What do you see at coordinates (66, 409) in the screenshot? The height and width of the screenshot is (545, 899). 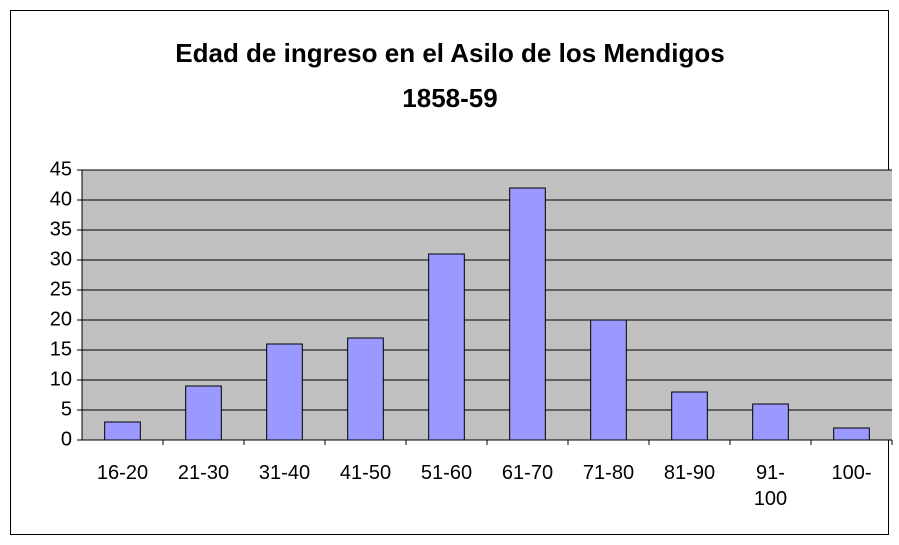 I see `y-tick-label: 5` at bounding box center [66, 409].